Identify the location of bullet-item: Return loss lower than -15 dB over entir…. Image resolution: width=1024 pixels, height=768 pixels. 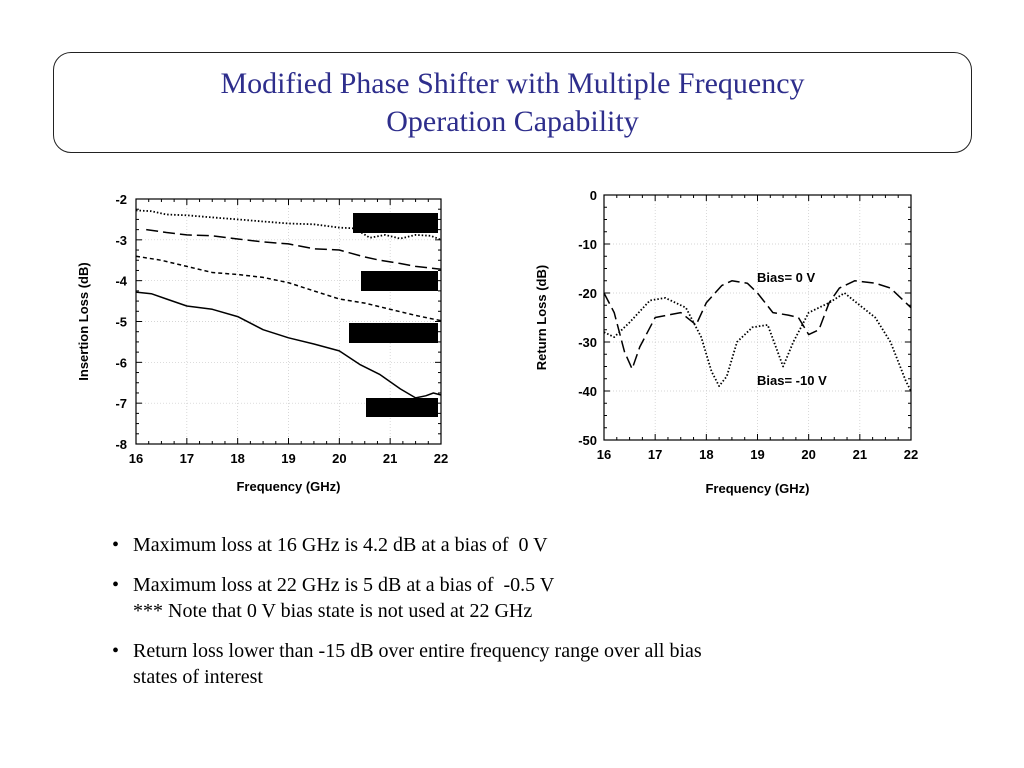
(512, 664).